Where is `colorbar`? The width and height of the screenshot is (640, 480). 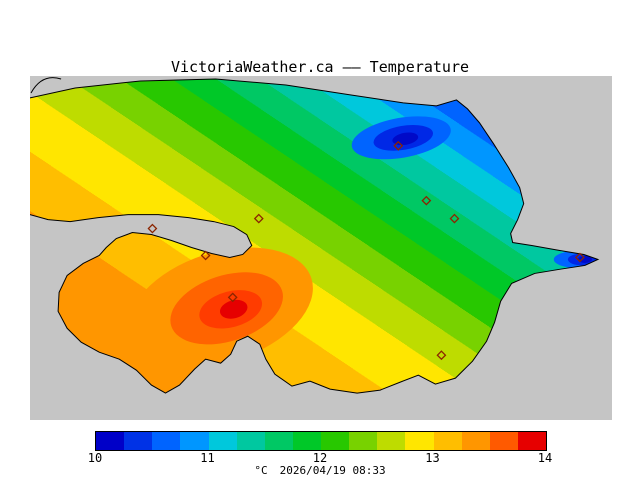
colorbar is located at coordinates (321, 441).